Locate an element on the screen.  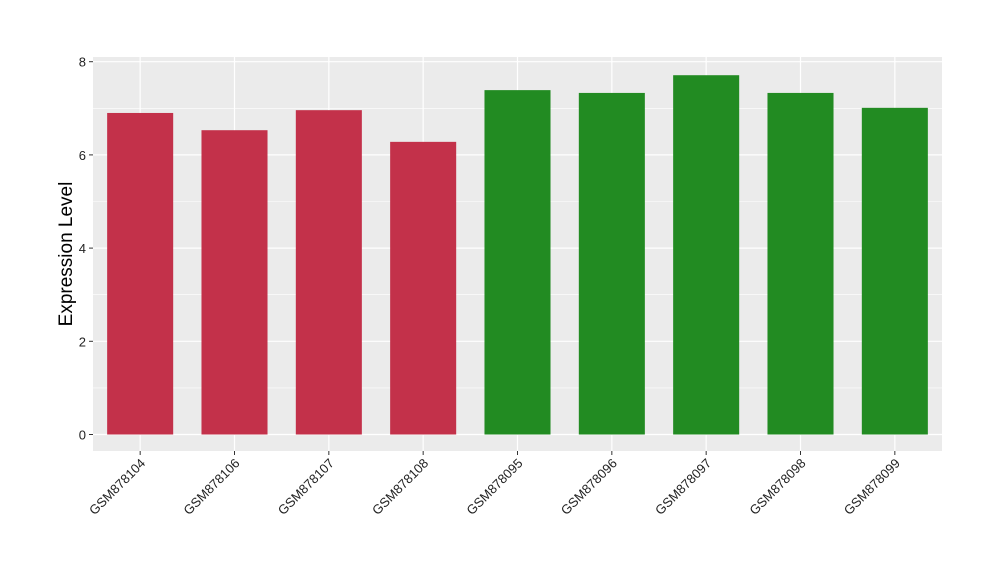
x-tick-label: GSM878107 is located at coordinates (306, 487).